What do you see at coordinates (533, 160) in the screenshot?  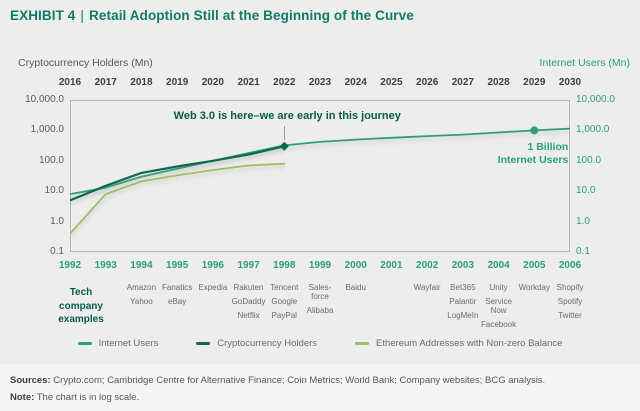 I see `one-billion-line2: Internet Users` at bounding box center [533, 160].